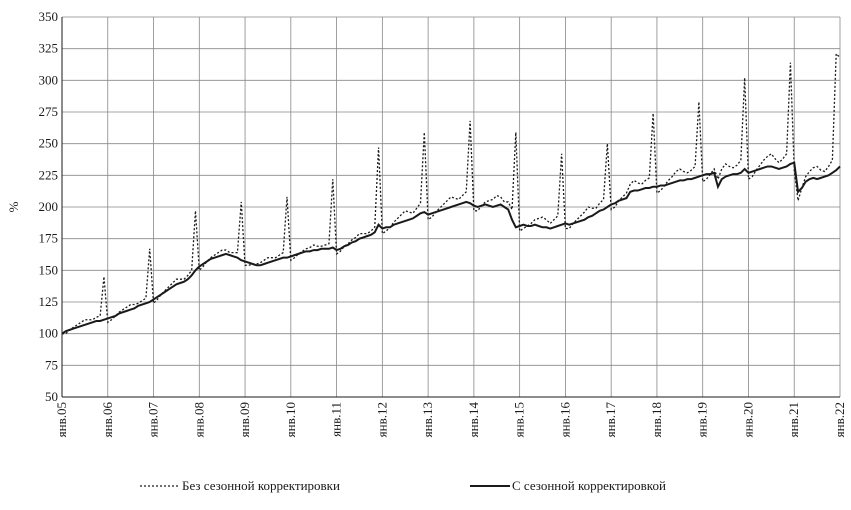 The width and height of the screenshot is (851, 510). Describe the element at coordinates (589, 485) in the screenshot. I see `legend-label: С сезонной корректировкой` at that location.